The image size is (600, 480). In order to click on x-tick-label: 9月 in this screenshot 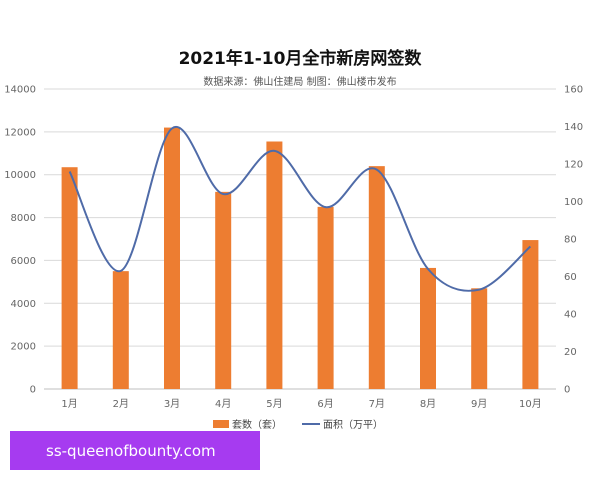, I will do `click(479, 404)`.